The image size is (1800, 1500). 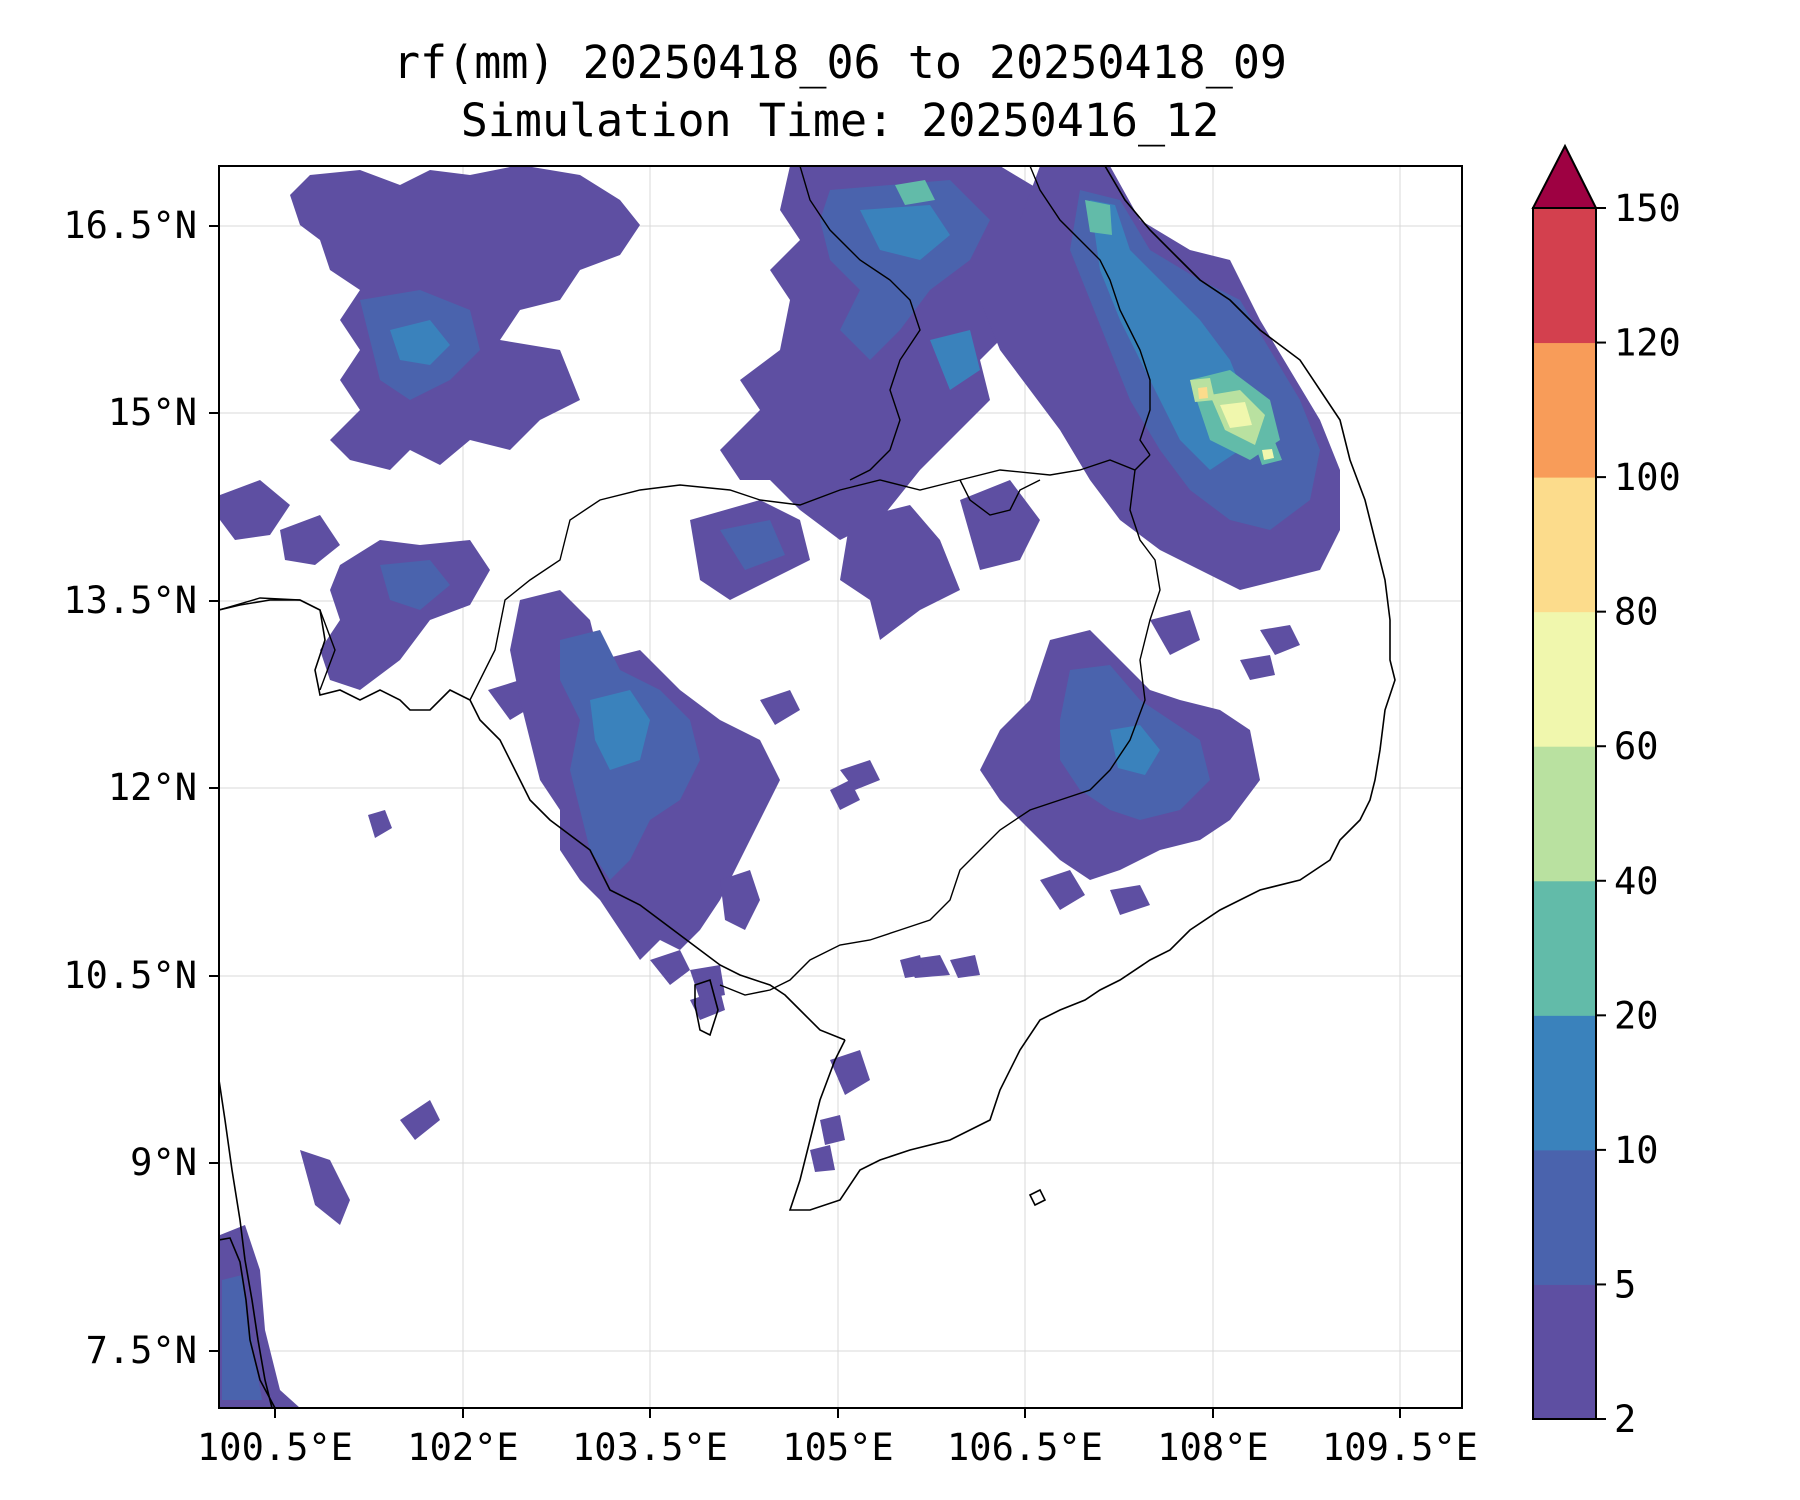 What do you see at coordinates (130, 225) in the screenshot?
I see `y-tick-label: 16.5°N` at bounding box center [130, 225].